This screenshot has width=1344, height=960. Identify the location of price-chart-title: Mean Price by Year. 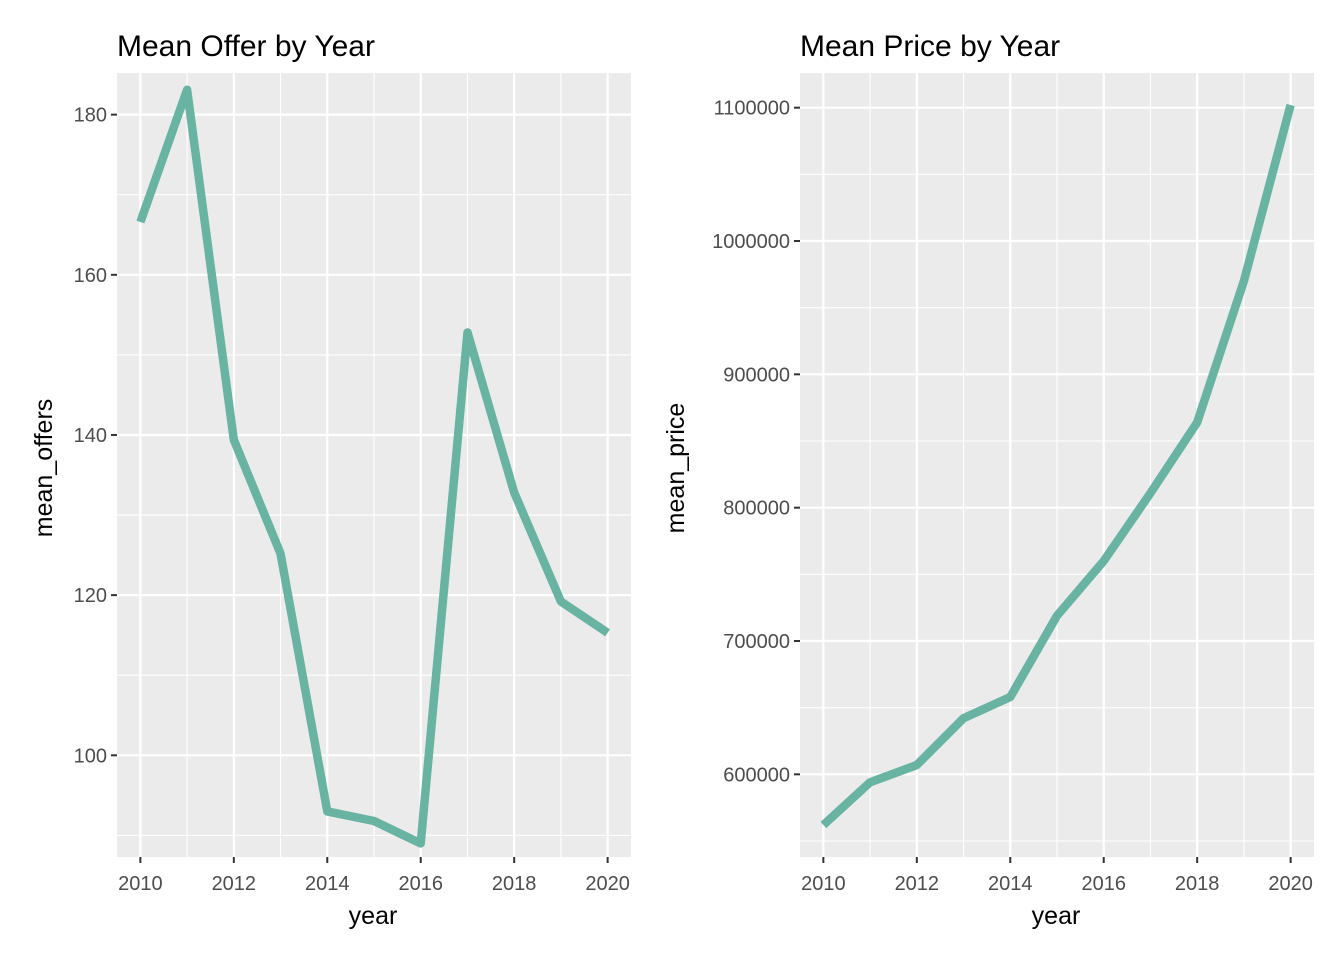
(930, 46).